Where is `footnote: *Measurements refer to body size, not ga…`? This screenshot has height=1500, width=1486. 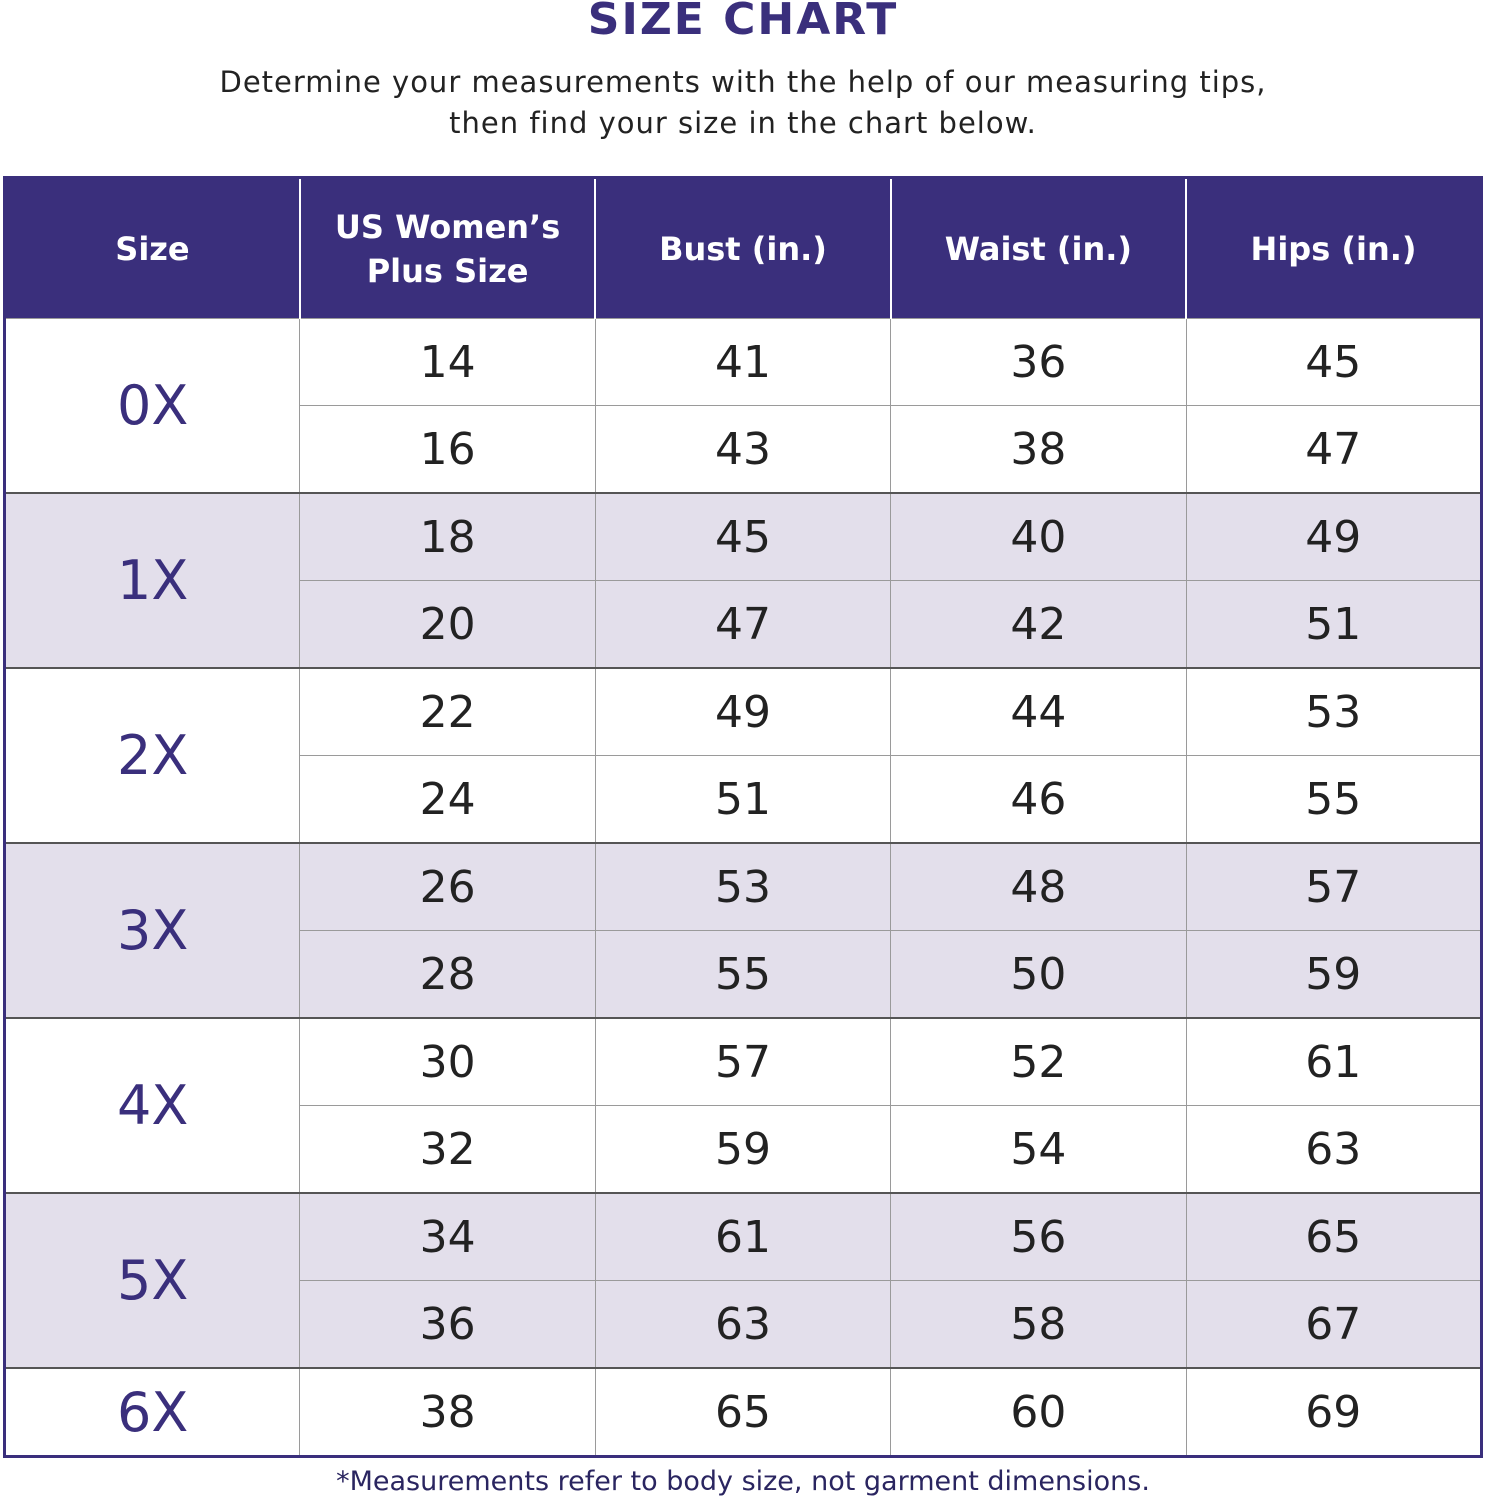 footnote: *Measurements refer to body size, not ga… is located at coordinates (743, 1481).